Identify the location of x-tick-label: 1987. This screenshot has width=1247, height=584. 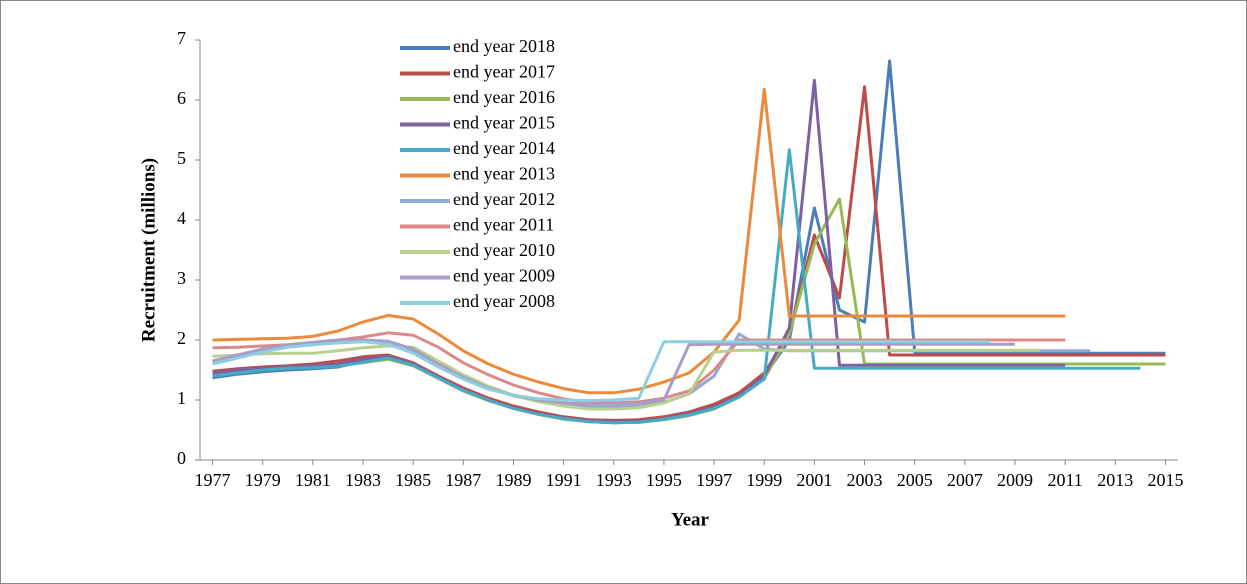
(463, 480).